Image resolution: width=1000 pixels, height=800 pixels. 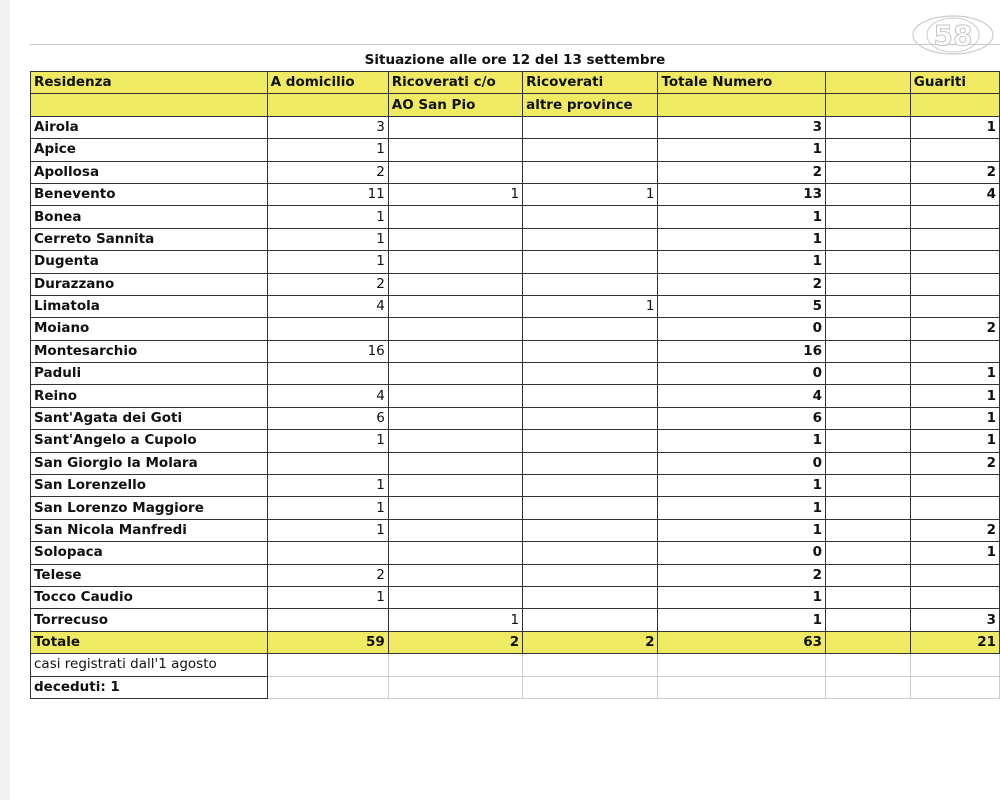 I want to click on table-row: Bonea 1 1, so click(x=515, y=217).